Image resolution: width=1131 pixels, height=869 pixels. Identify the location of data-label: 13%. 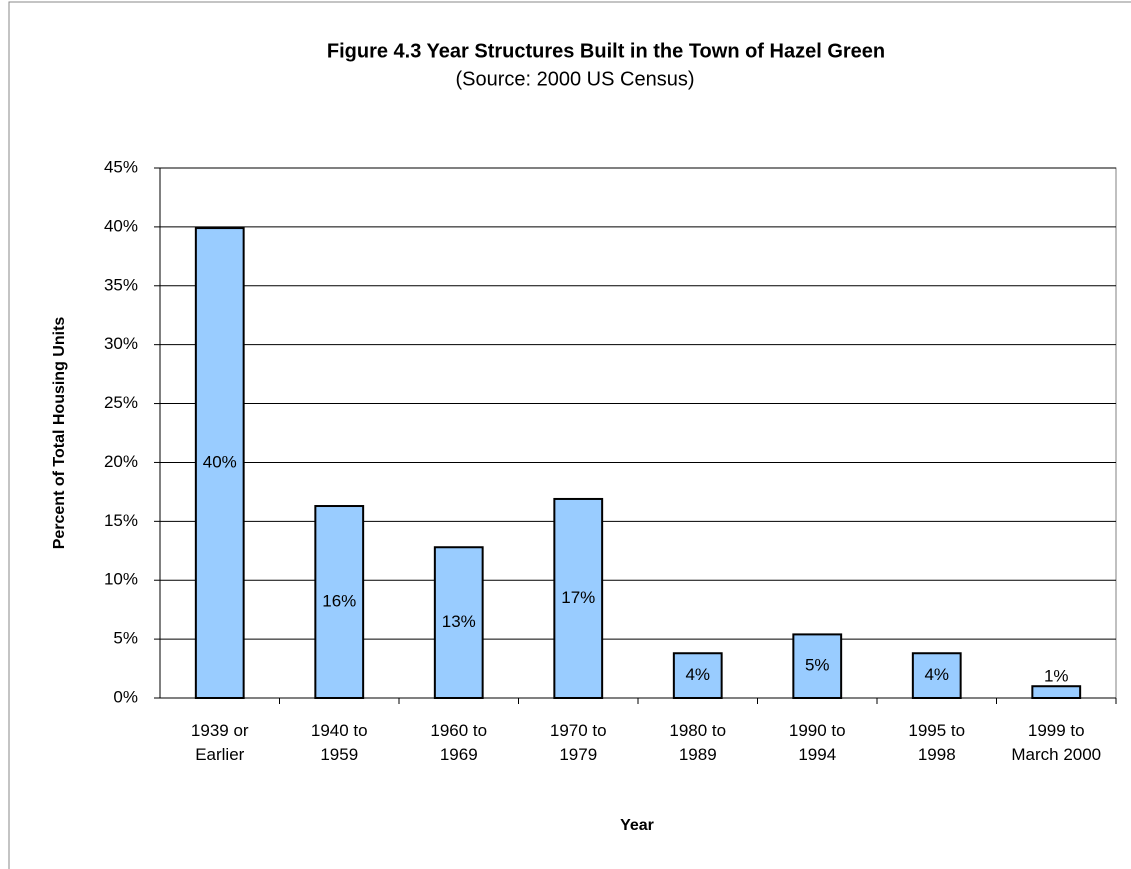
(459, 621).